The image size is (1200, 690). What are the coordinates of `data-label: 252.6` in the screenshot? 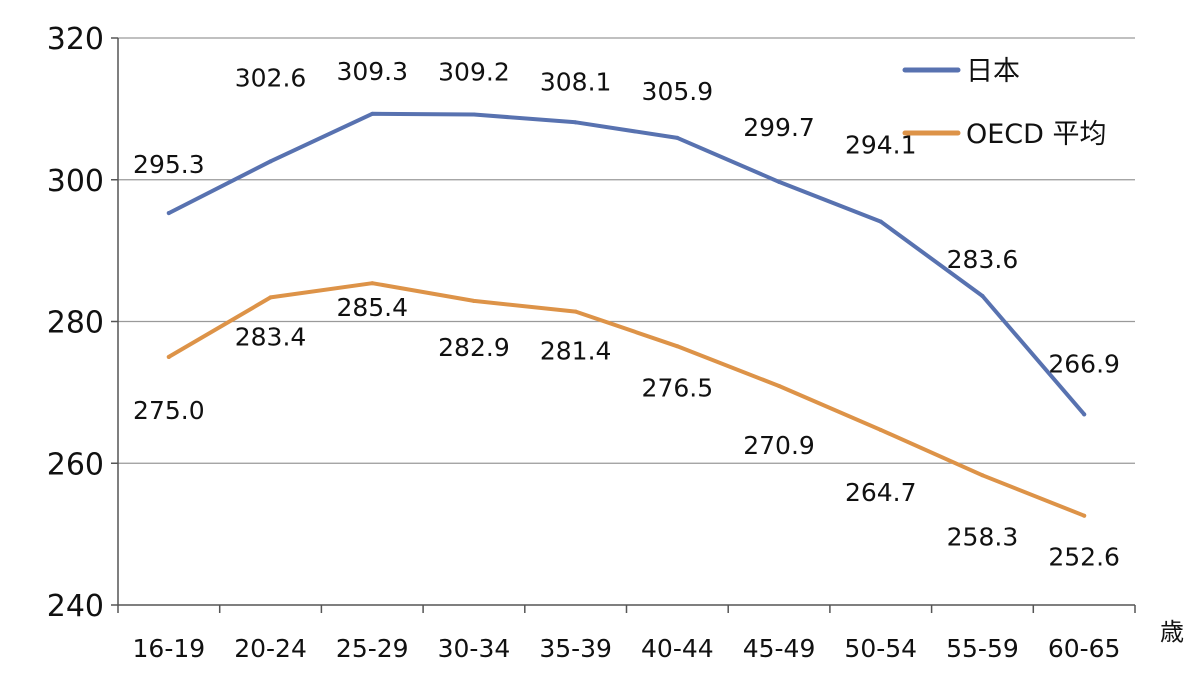 It's located at (1084, 557).